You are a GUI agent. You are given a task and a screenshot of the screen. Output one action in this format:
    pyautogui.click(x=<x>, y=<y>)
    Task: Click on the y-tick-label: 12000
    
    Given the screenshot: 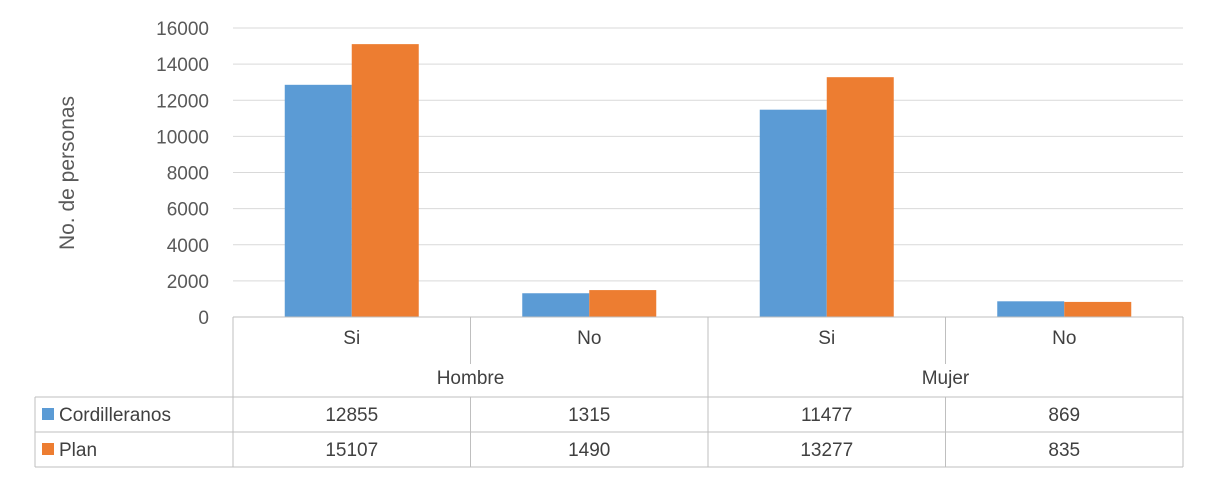 What is the action you would take?
    pyautogui.click(x=182, y=101)
    